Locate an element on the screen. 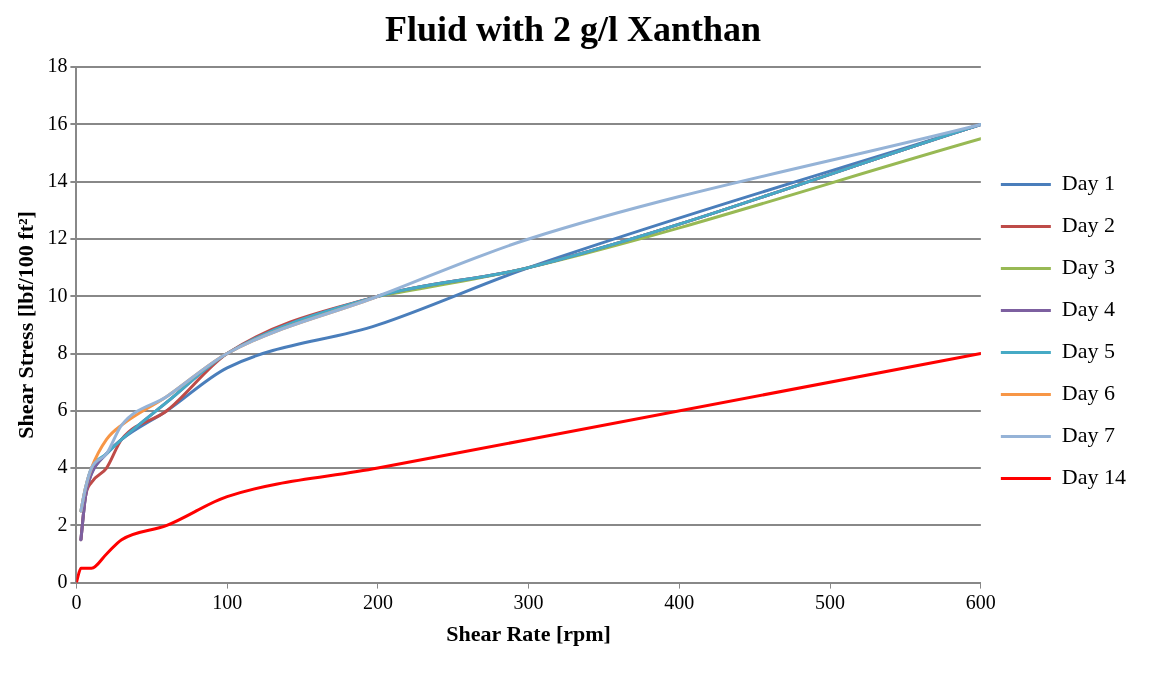 Image resolution: width=1156 pixels, height=673 pixels. y-tick-label: 2 is located at coordinates (62, 523).